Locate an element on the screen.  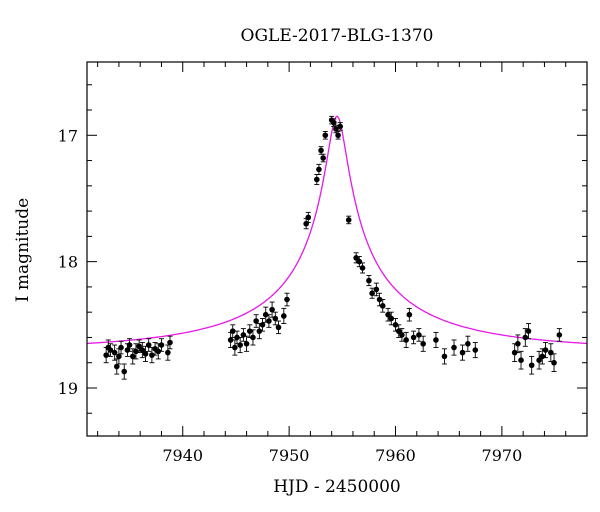
x-tick-label: 7940 is located at coordinates (182, 455).